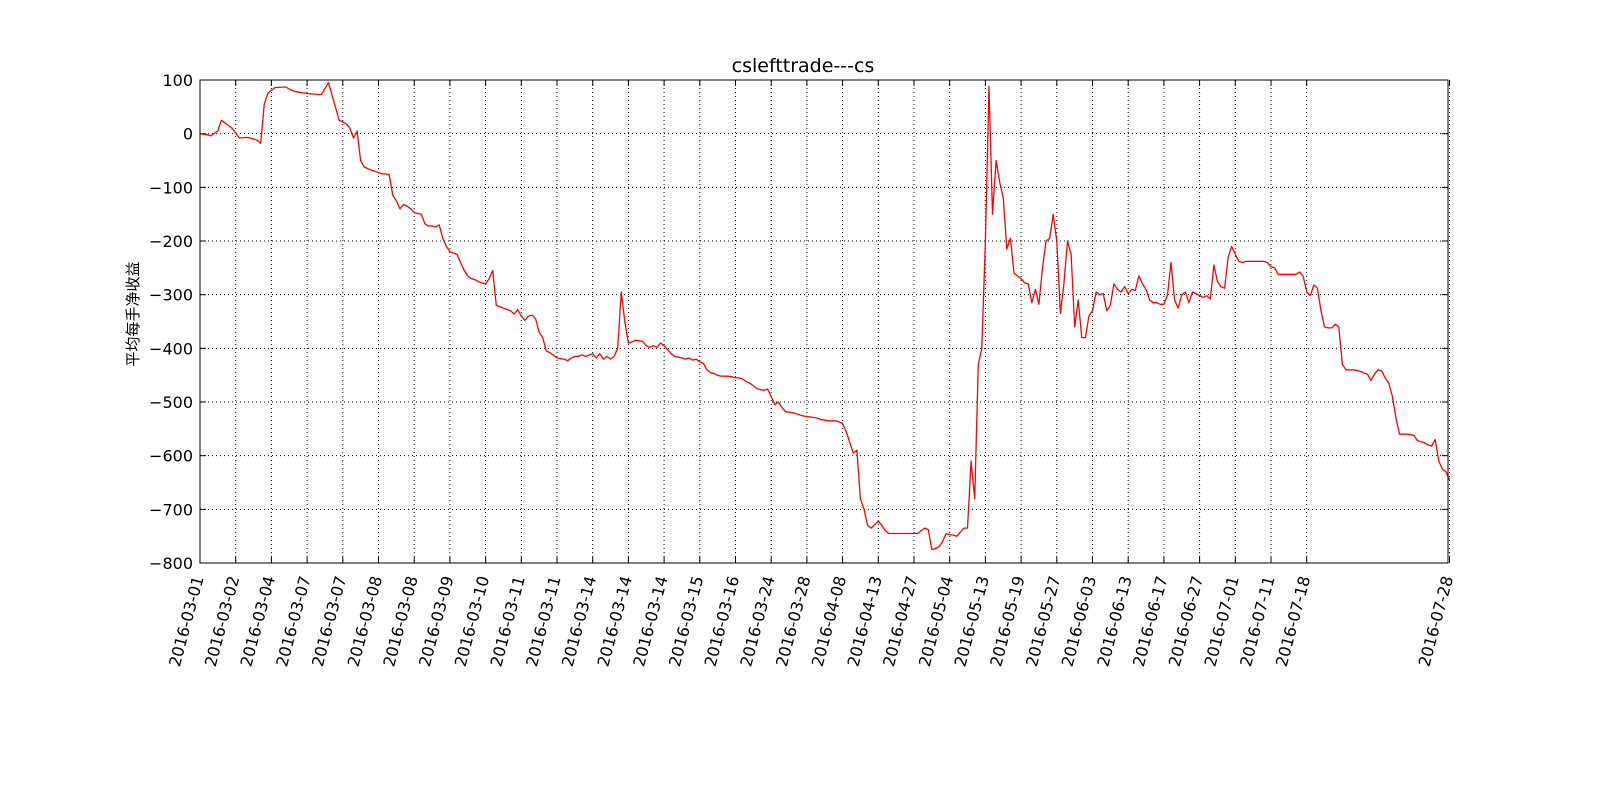  What do you see at coordinates (829, 621) in the screenshot?
I see `x-tick-label: 2016-04-08` at bounding box center [829, 621].